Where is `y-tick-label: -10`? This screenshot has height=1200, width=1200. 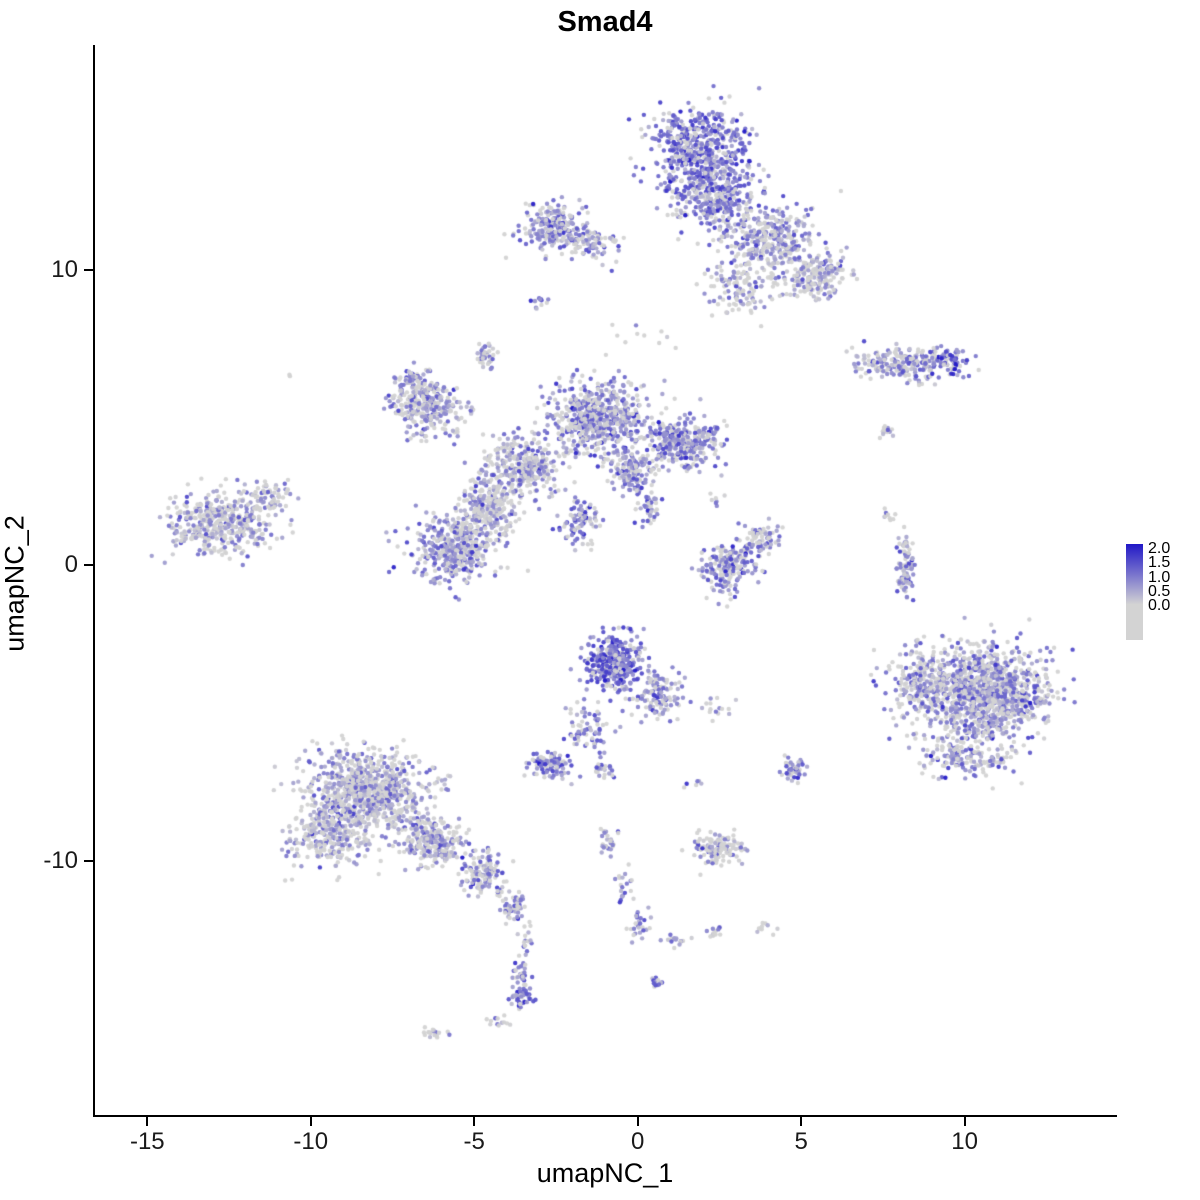 y-tick-label: -10 is located at coordinates (60, 860).